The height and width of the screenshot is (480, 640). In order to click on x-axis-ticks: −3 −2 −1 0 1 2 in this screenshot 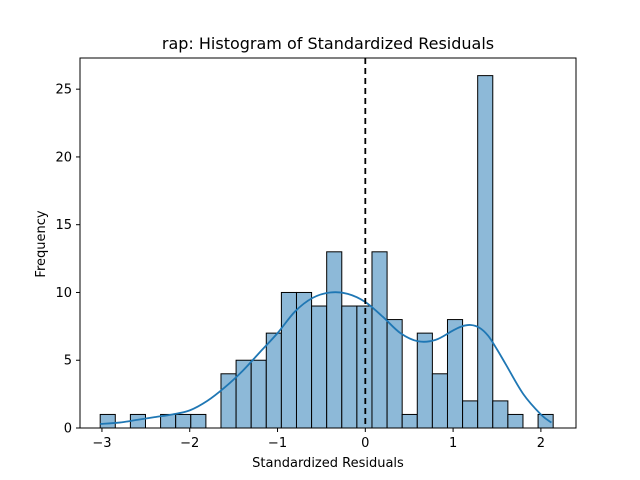, I will do `click(318, 439)`.